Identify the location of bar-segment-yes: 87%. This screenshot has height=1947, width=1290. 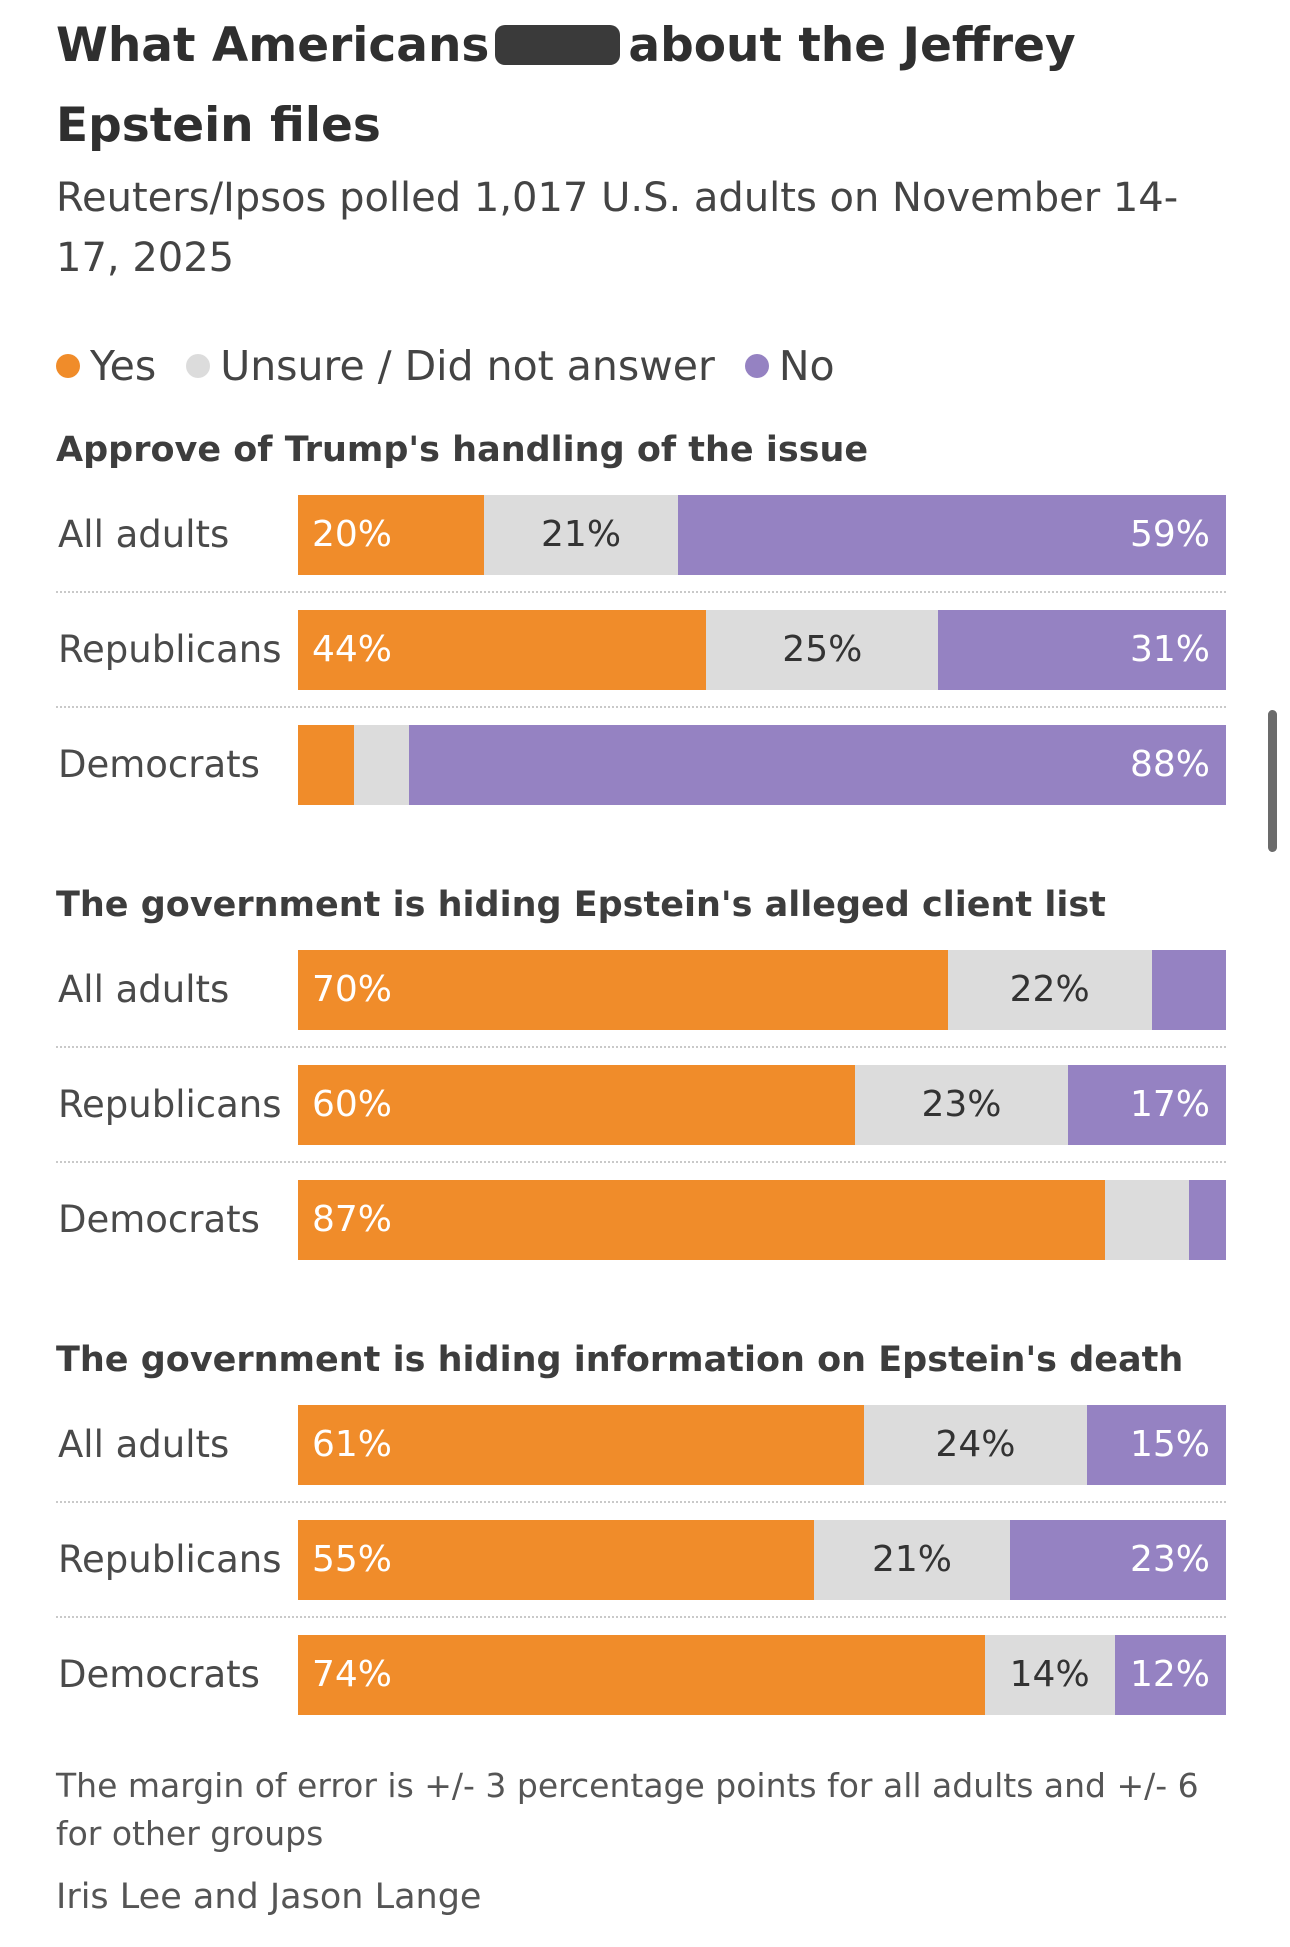
(702, 1220).